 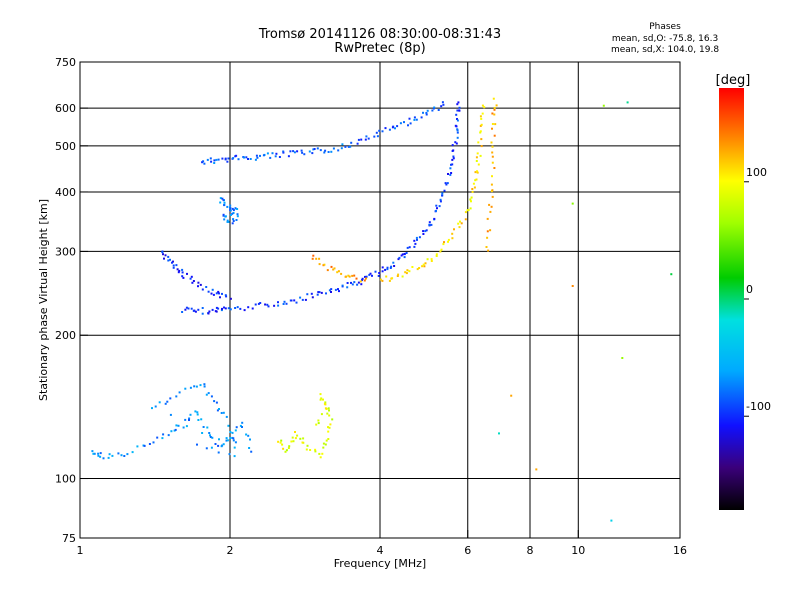 I want to click on colorbar-tick-label: 0, so click(x=749, y=289).